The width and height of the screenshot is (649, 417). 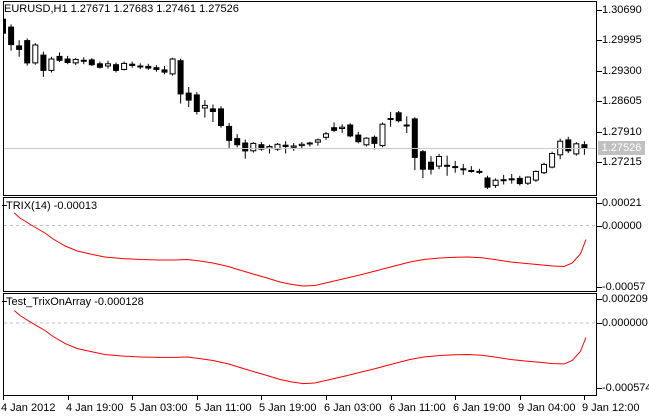 I want to click on current-price-line, so click(x=300, y=148).